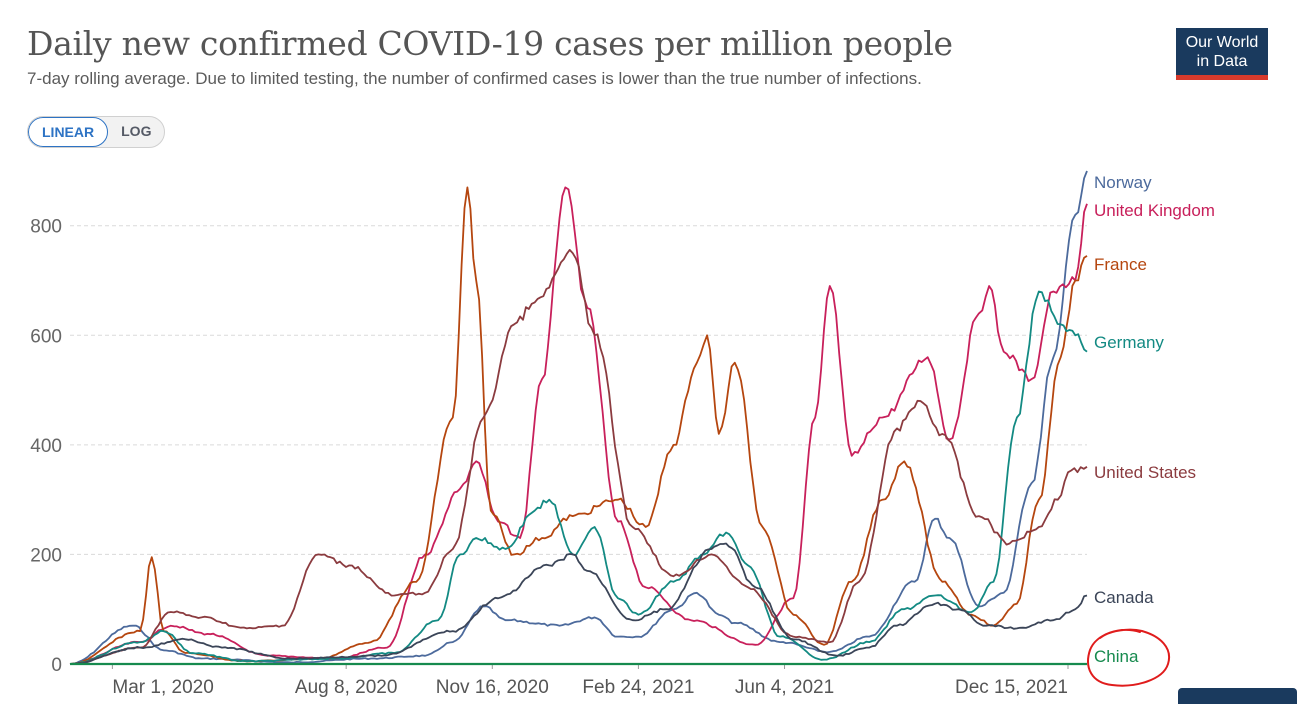  Describe the element at coordinates (1222, 42) in the screenshot. I see `logo-line-1: Our World` at that location.